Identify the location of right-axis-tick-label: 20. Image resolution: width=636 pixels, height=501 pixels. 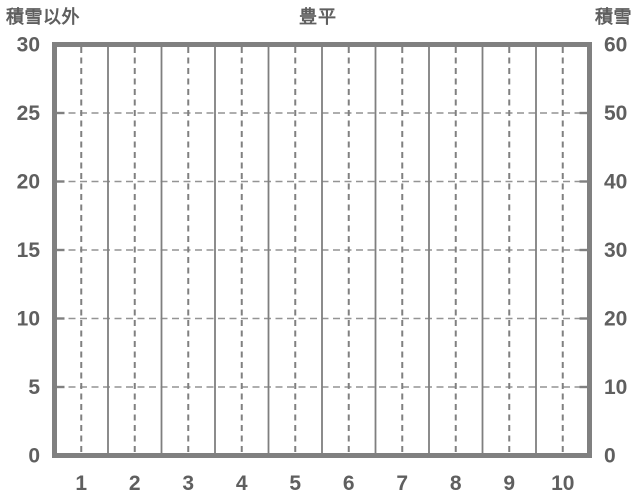
(615, 319).